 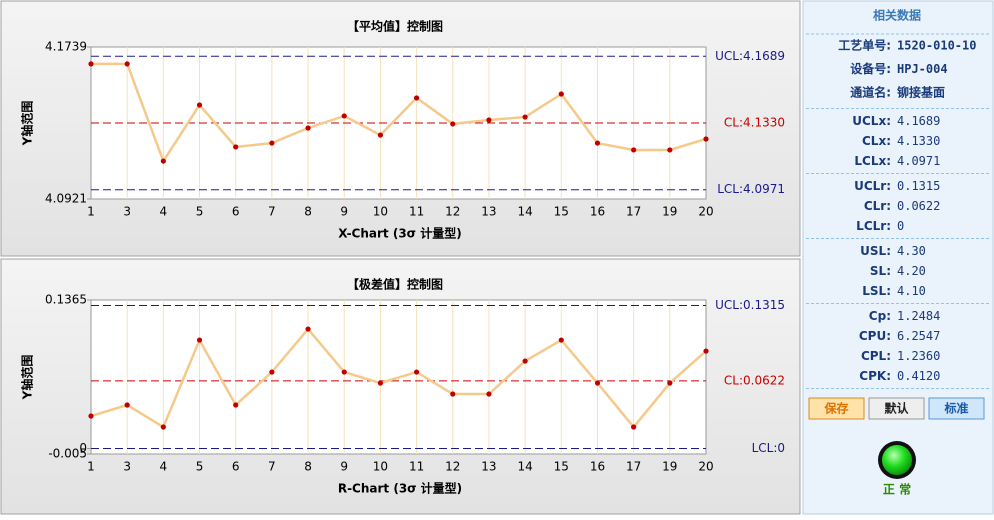 I want to click on field-label: USL:, so click(x=875, y=251).